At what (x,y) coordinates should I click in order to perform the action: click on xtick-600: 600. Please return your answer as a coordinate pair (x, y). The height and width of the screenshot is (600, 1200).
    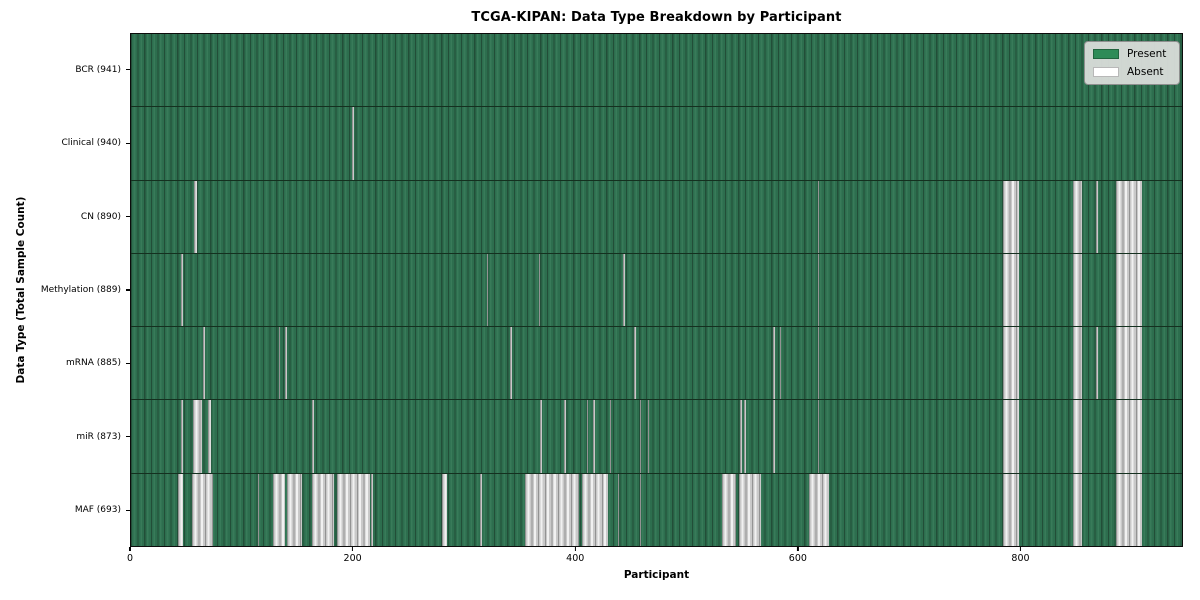
    Looking at the image, I should click on (798, 555).